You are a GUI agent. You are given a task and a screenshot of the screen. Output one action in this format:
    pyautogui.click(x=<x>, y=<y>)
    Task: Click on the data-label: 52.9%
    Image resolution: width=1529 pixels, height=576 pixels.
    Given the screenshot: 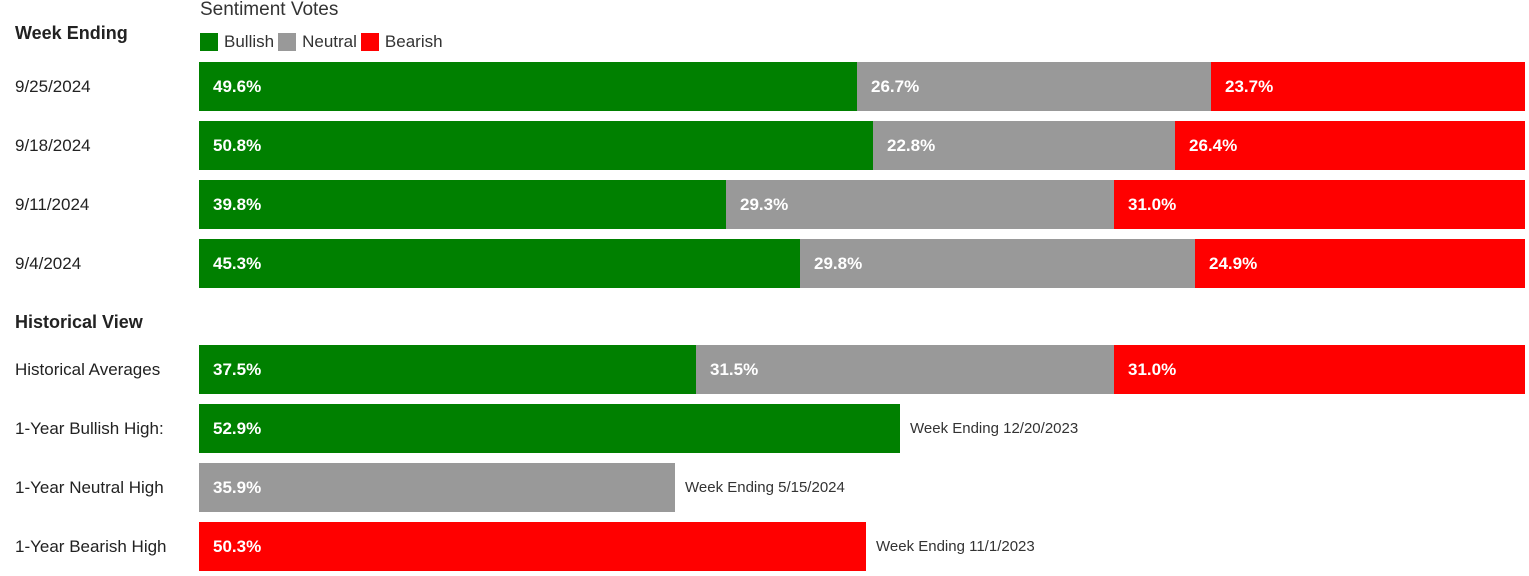 What is the action you would take?
    pyautogui.click(x=237, y=428)
    